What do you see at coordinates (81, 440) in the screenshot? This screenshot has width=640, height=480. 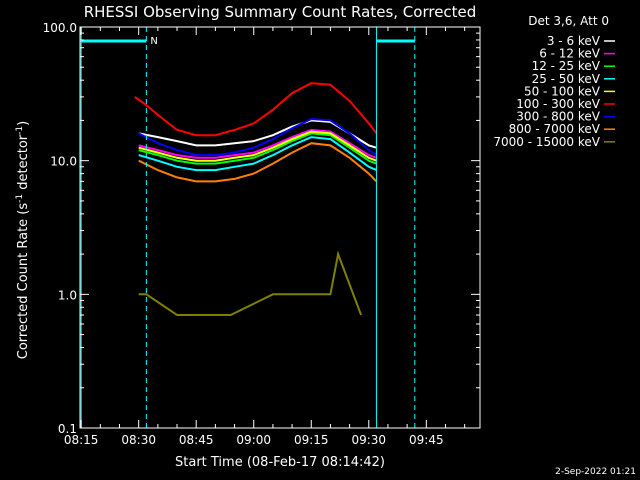 I see `x-tick-label: 08:15` at bounding box center [81, 440].